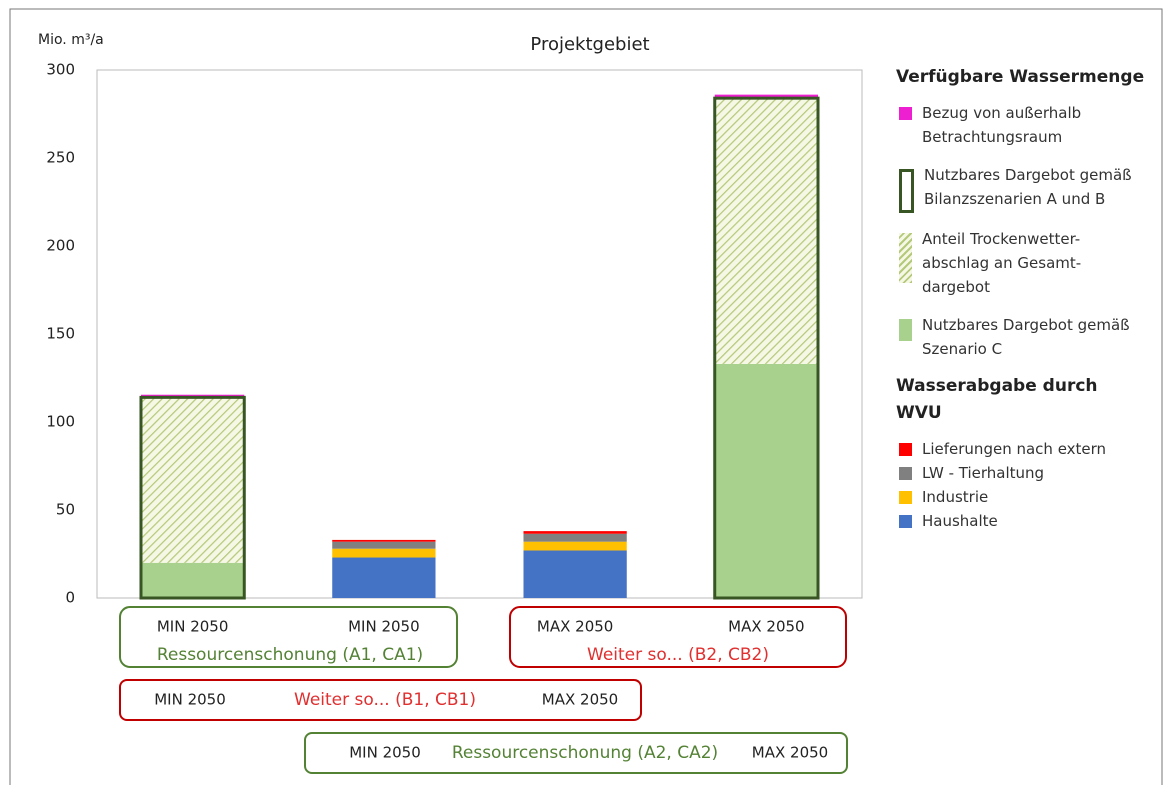 This screenshot has height=785, width=1171. I want to click on chart-title: Projektgebiet, so click(589, 44).